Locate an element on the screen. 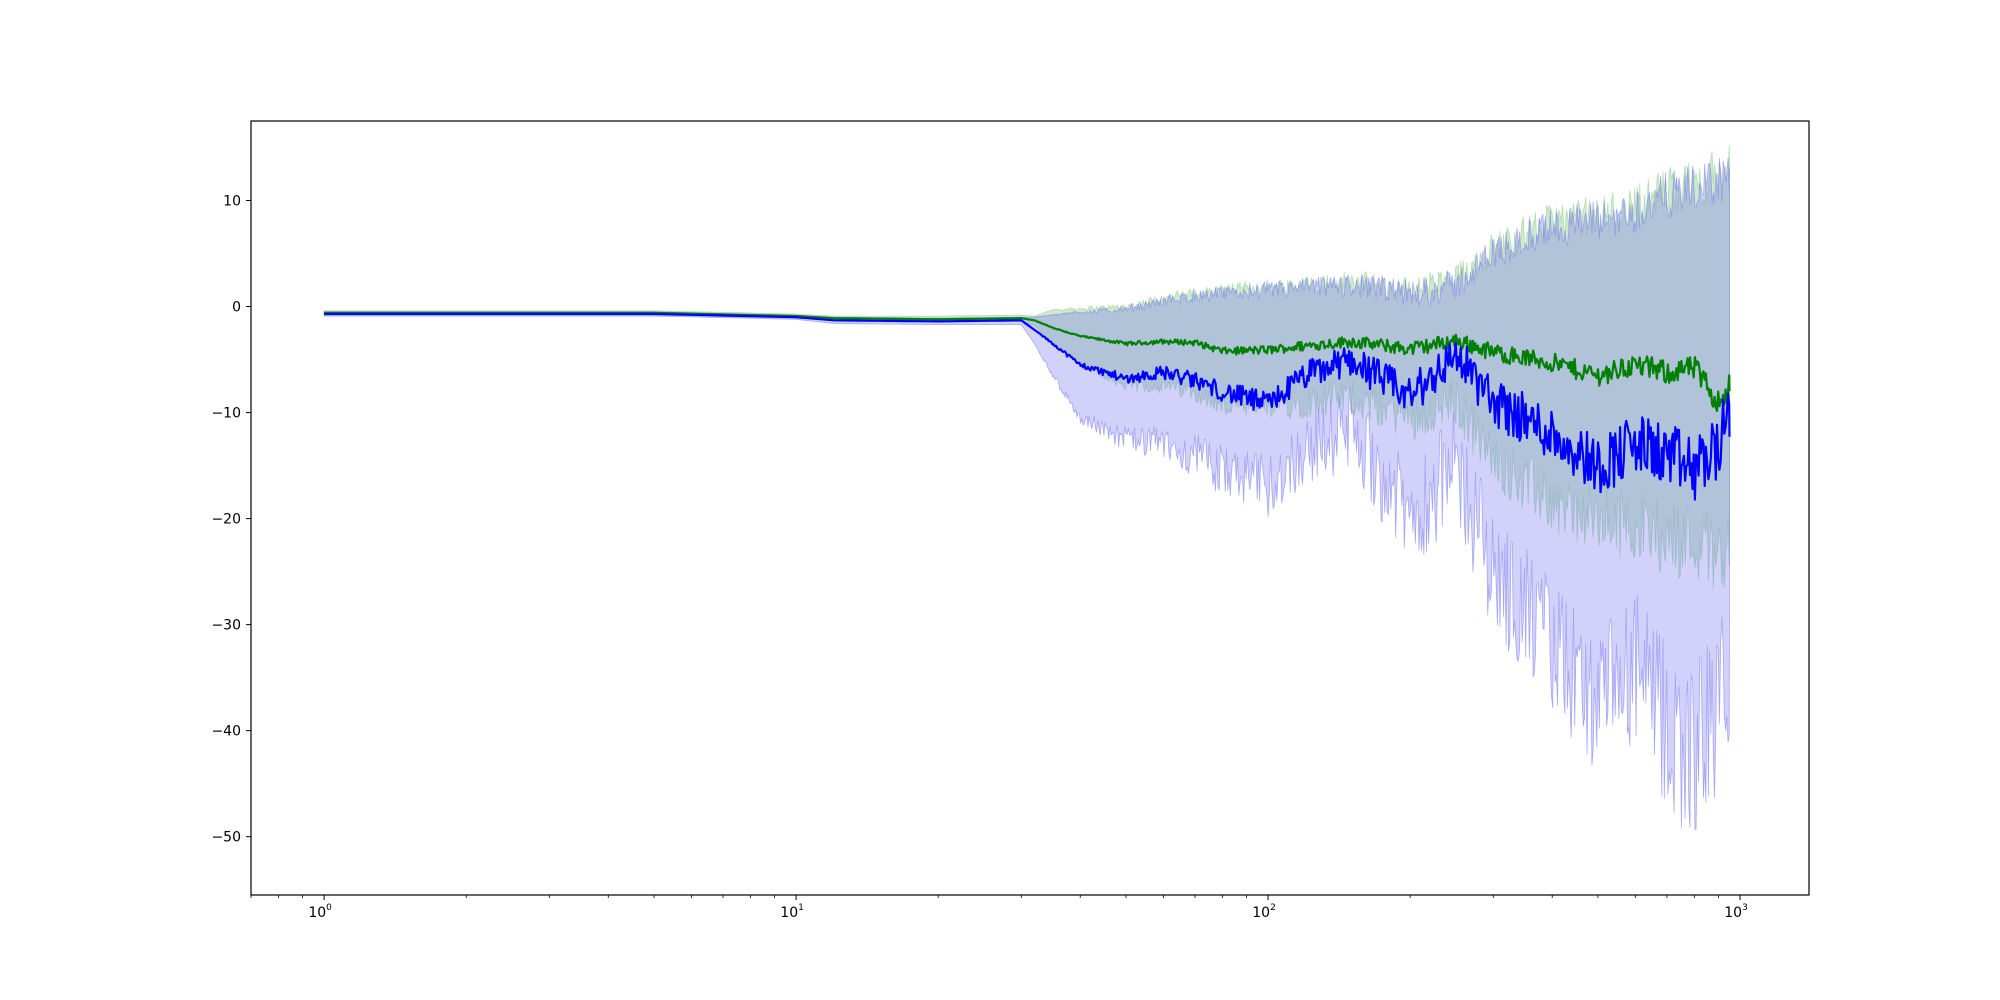 The height and width of the screenshot is (1000, 2000). y-tick-label: 0 is located at coordinates (236, 308).